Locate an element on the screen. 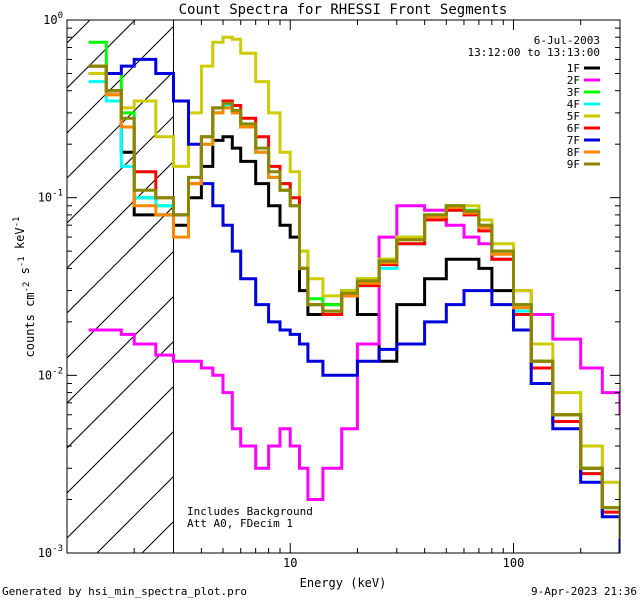  y-tick-label: 10⁻¹ is located at coordinates (50, 197).